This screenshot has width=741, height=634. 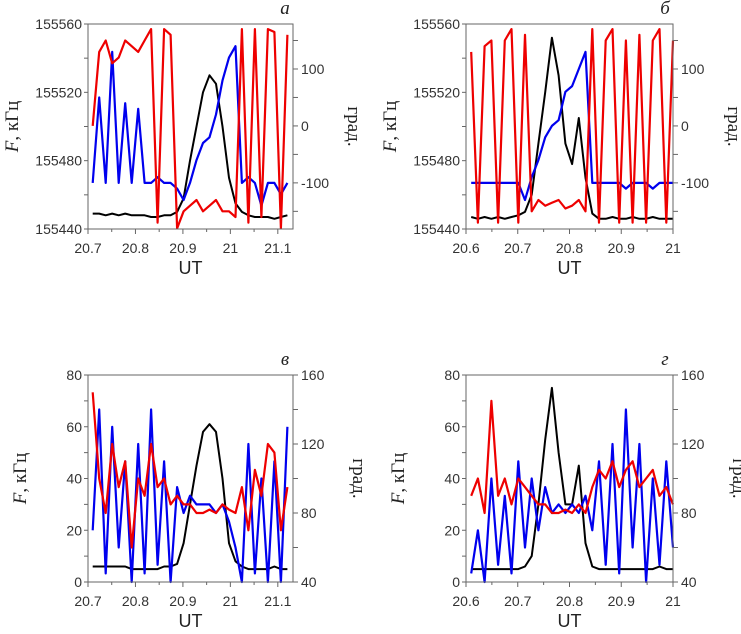 I want to click on panel-letter: б, so click(x=665, y=9).